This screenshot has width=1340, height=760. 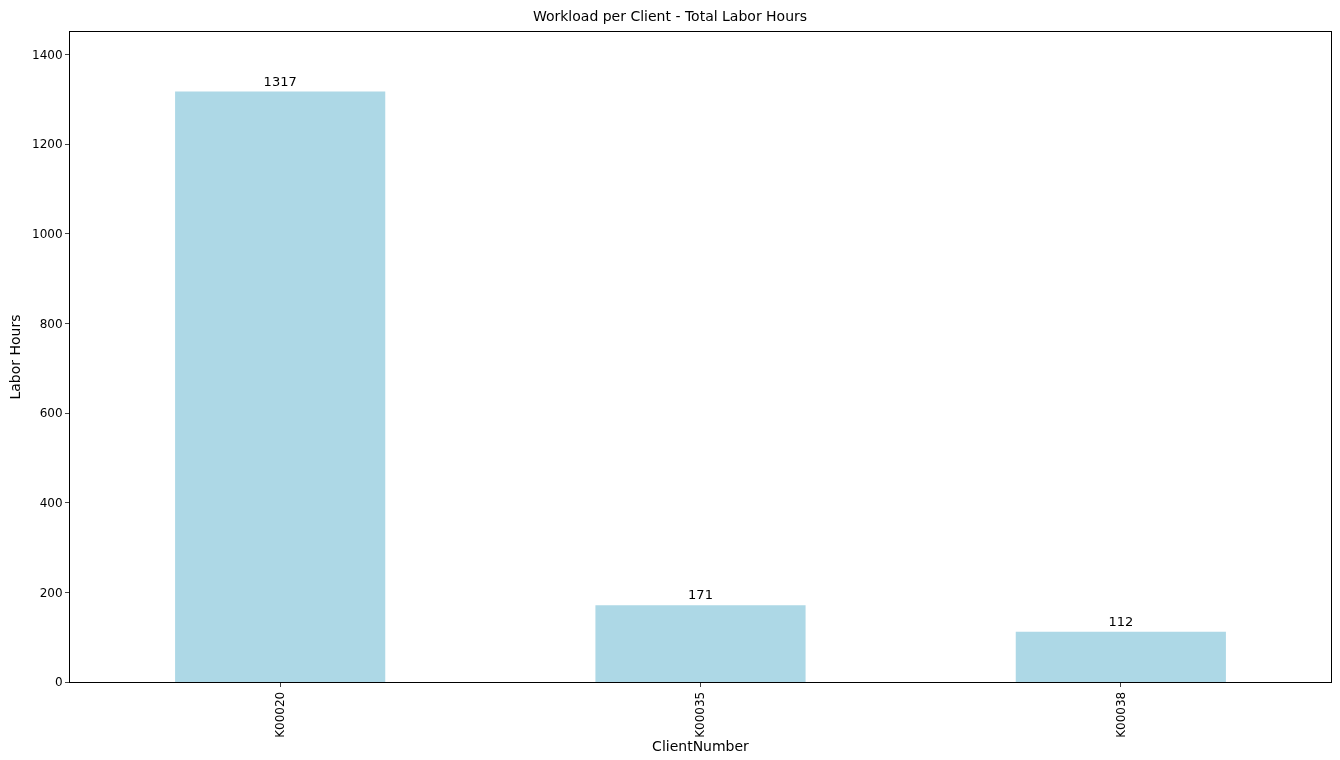 What do you see at coordinates (51, 413) in the screenshot?
I see `y-tick-label: 600` at bounding box center [51, 413].